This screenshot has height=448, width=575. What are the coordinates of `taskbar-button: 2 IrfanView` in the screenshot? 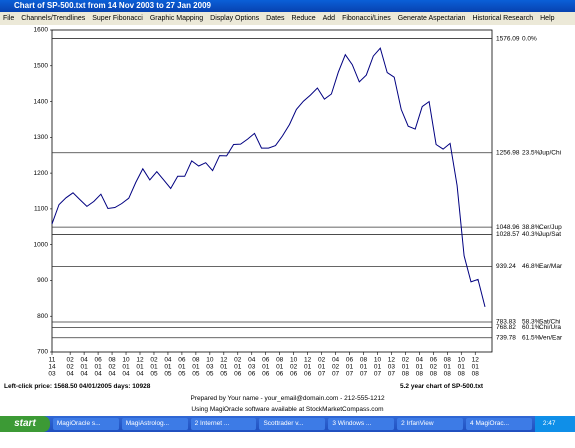 It's located at (430, 424).